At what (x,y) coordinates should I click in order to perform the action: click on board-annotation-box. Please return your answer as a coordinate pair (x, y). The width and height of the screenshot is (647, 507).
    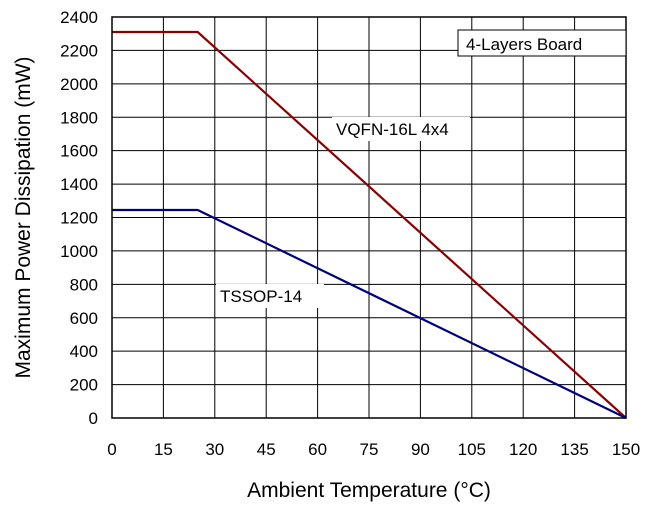
    Looking at the image, I should click on (542, 43).